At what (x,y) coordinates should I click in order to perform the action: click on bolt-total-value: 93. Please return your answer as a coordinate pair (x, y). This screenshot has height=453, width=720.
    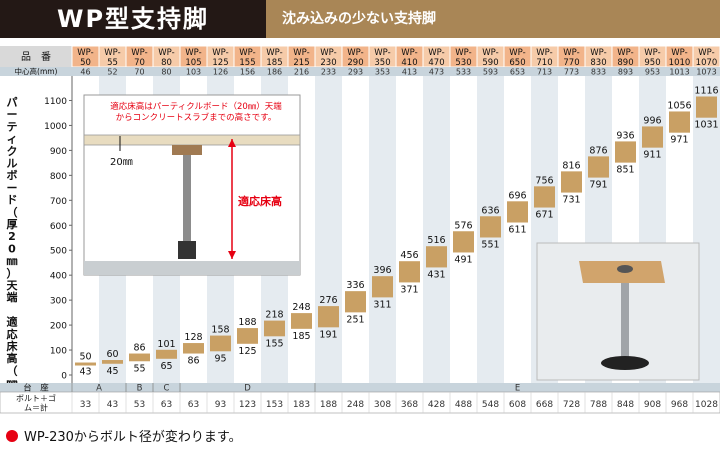
    Looking at the image, I should click on (220, 405).